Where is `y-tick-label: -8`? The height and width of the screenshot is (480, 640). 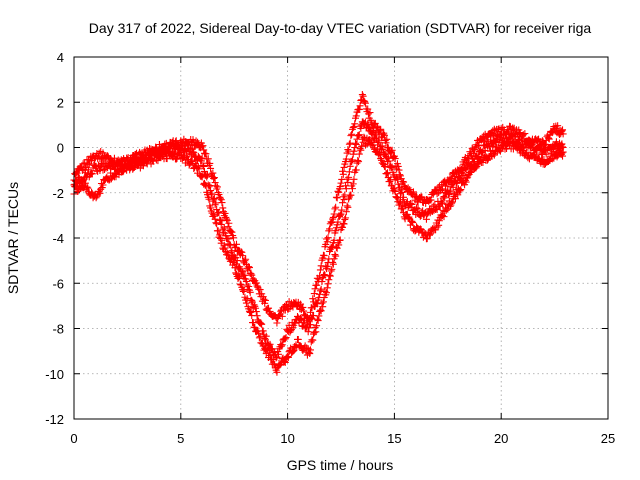 y-tick-label: -8 is located at coordinates (58, 329).